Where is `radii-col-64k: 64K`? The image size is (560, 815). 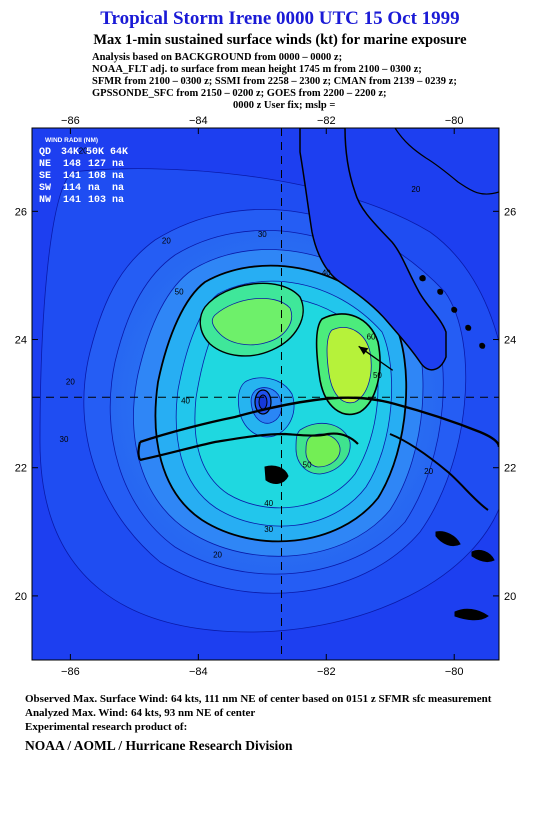
radii-col-64k: 64K is located at coordinates (119, 152).